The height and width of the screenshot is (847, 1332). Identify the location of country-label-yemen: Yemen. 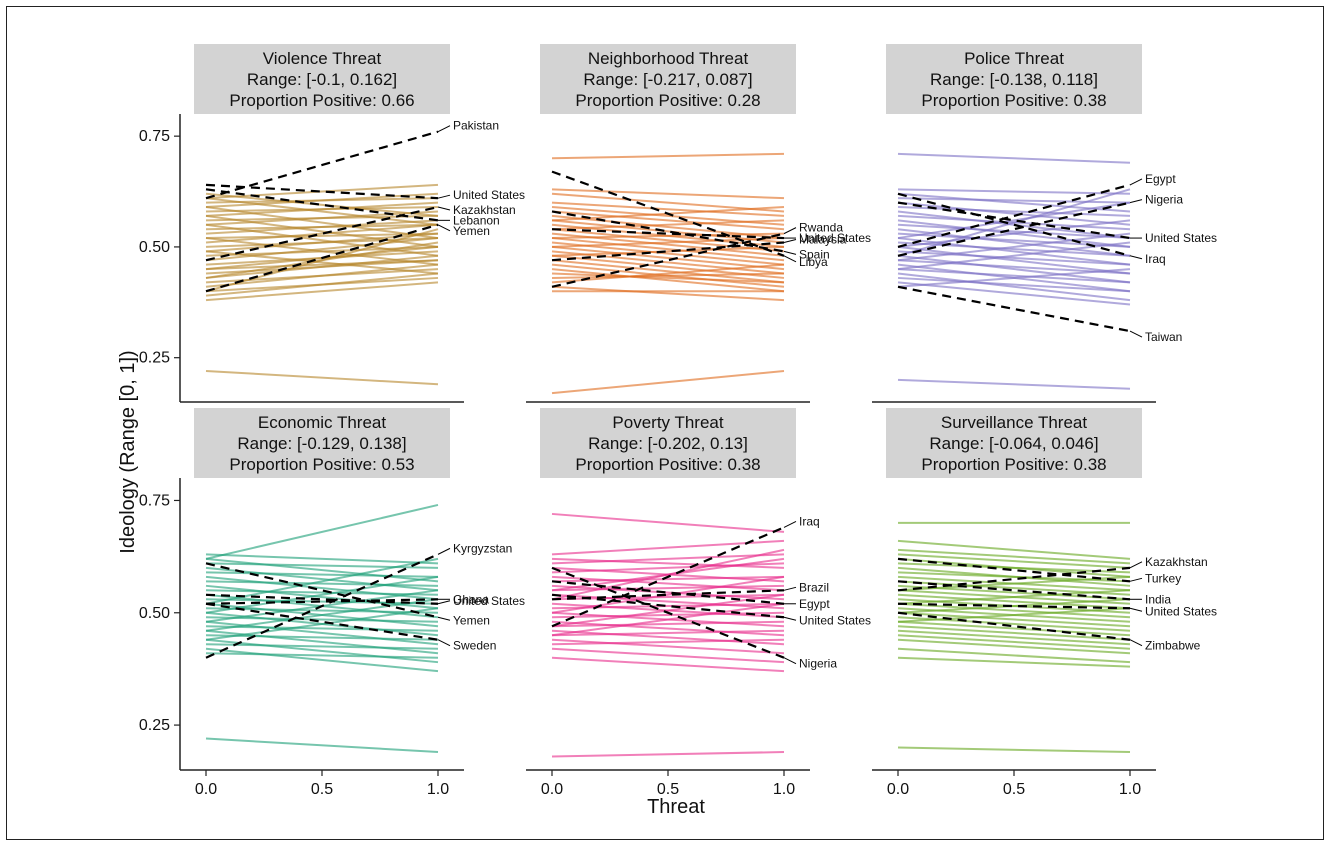
(471, 231).